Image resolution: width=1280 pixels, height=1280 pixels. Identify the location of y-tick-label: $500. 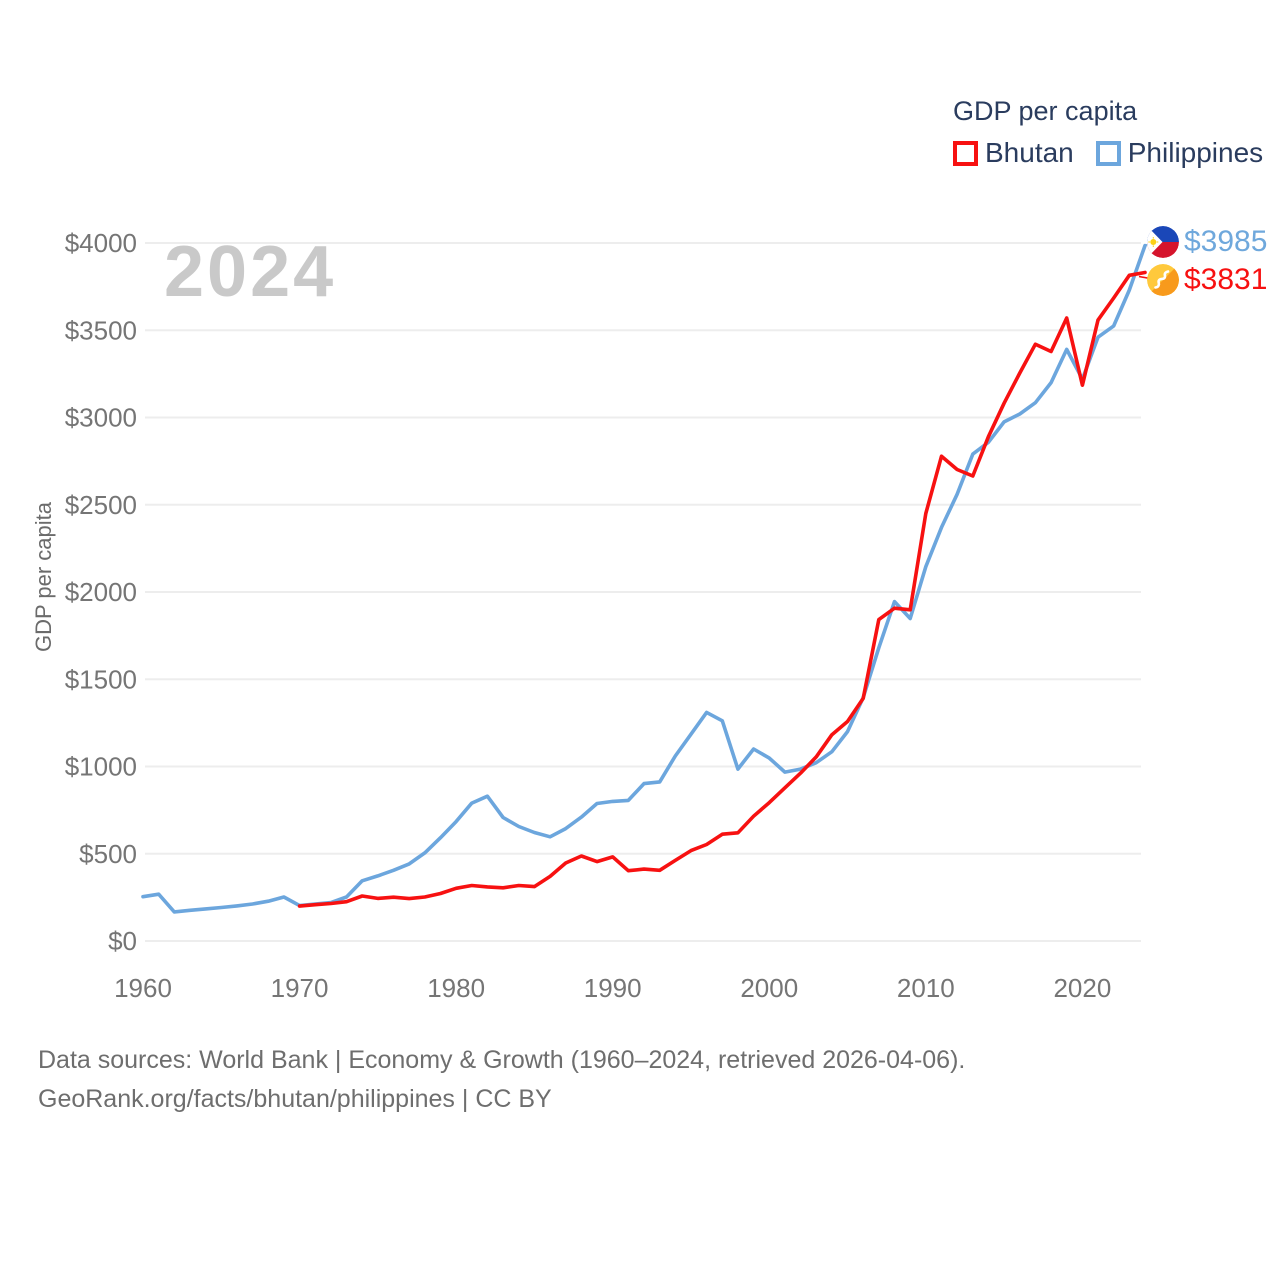
(108, 854).